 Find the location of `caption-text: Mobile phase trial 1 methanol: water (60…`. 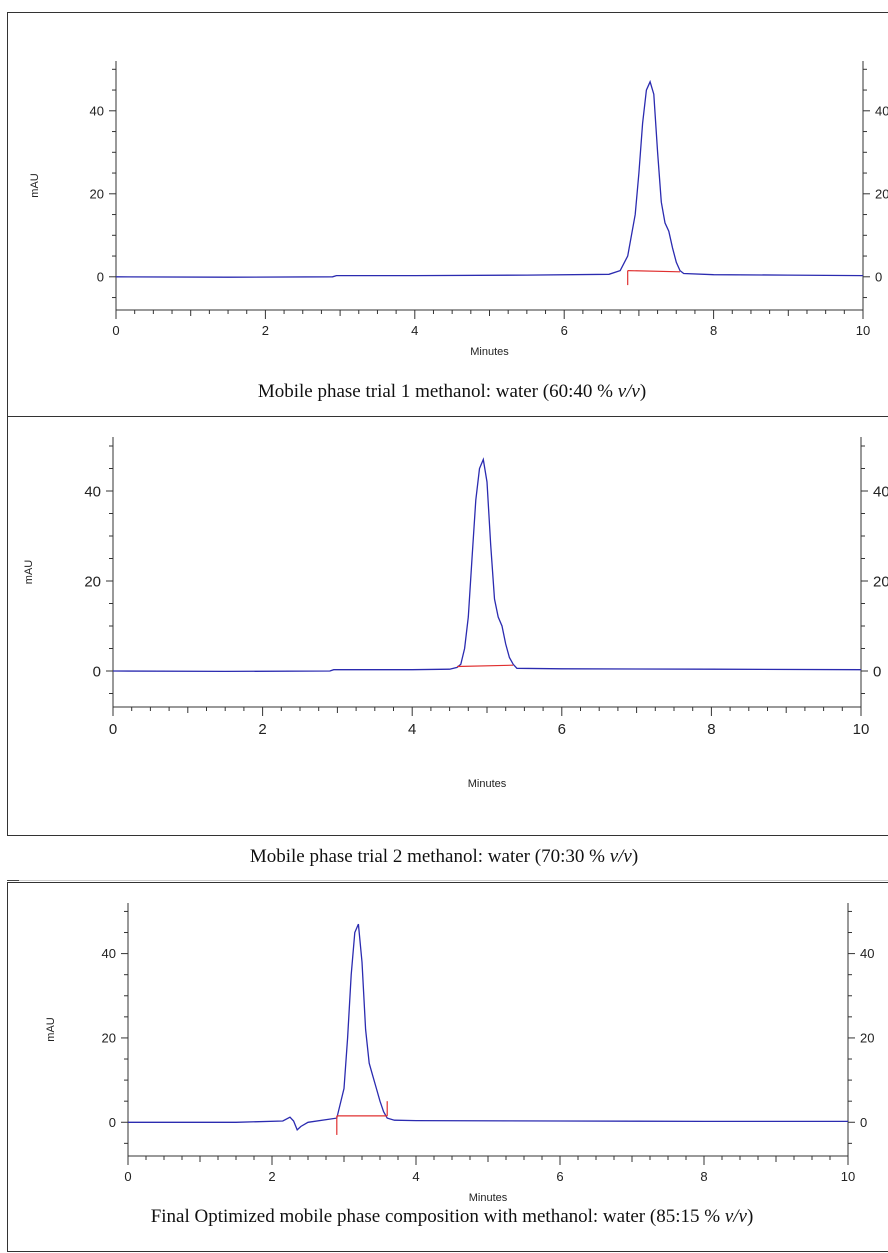

caption-text: Mobile phase trial 1 methanol: water (60… is located at coordinates (437, 391).